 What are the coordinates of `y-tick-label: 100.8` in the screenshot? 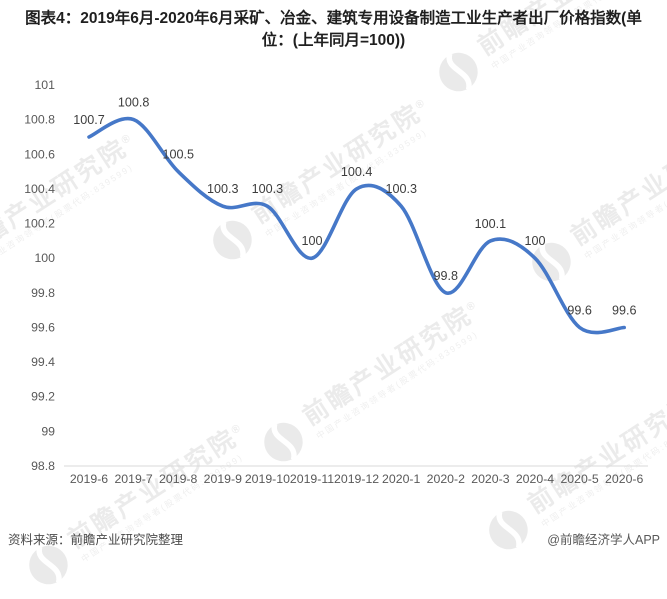 It's located at (39, 120).